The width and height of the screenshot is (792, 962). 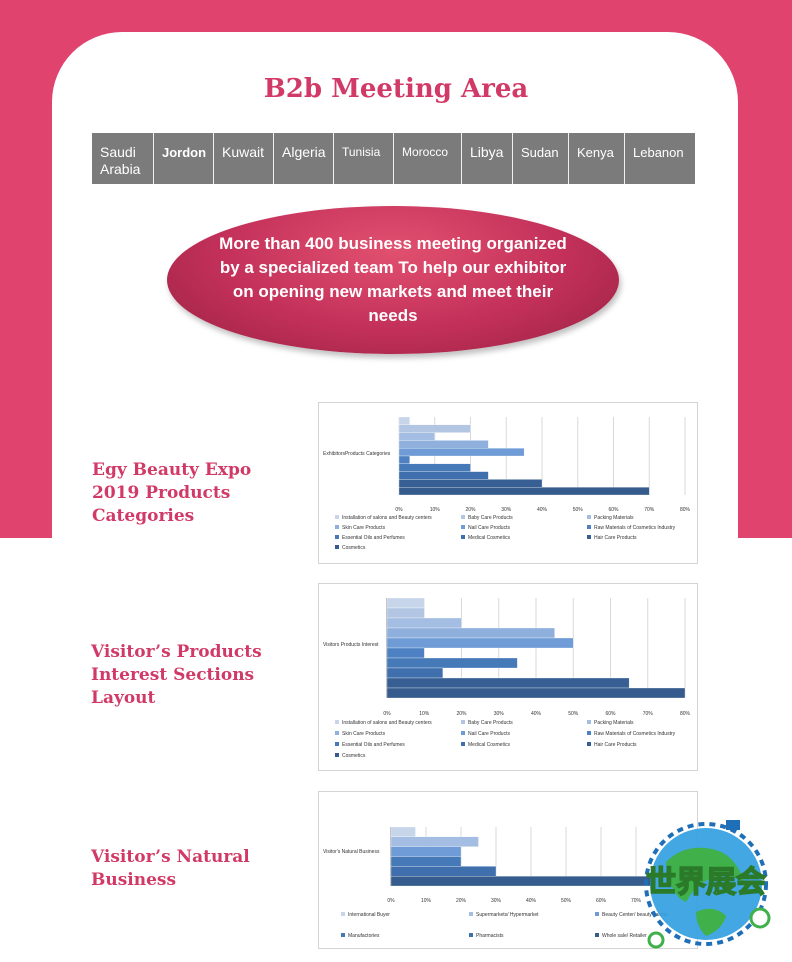 What do you see at coordinates (597, 158) in the screenshot?
I see `tab-kenya: Kenya` at bounding box center [597, 158].